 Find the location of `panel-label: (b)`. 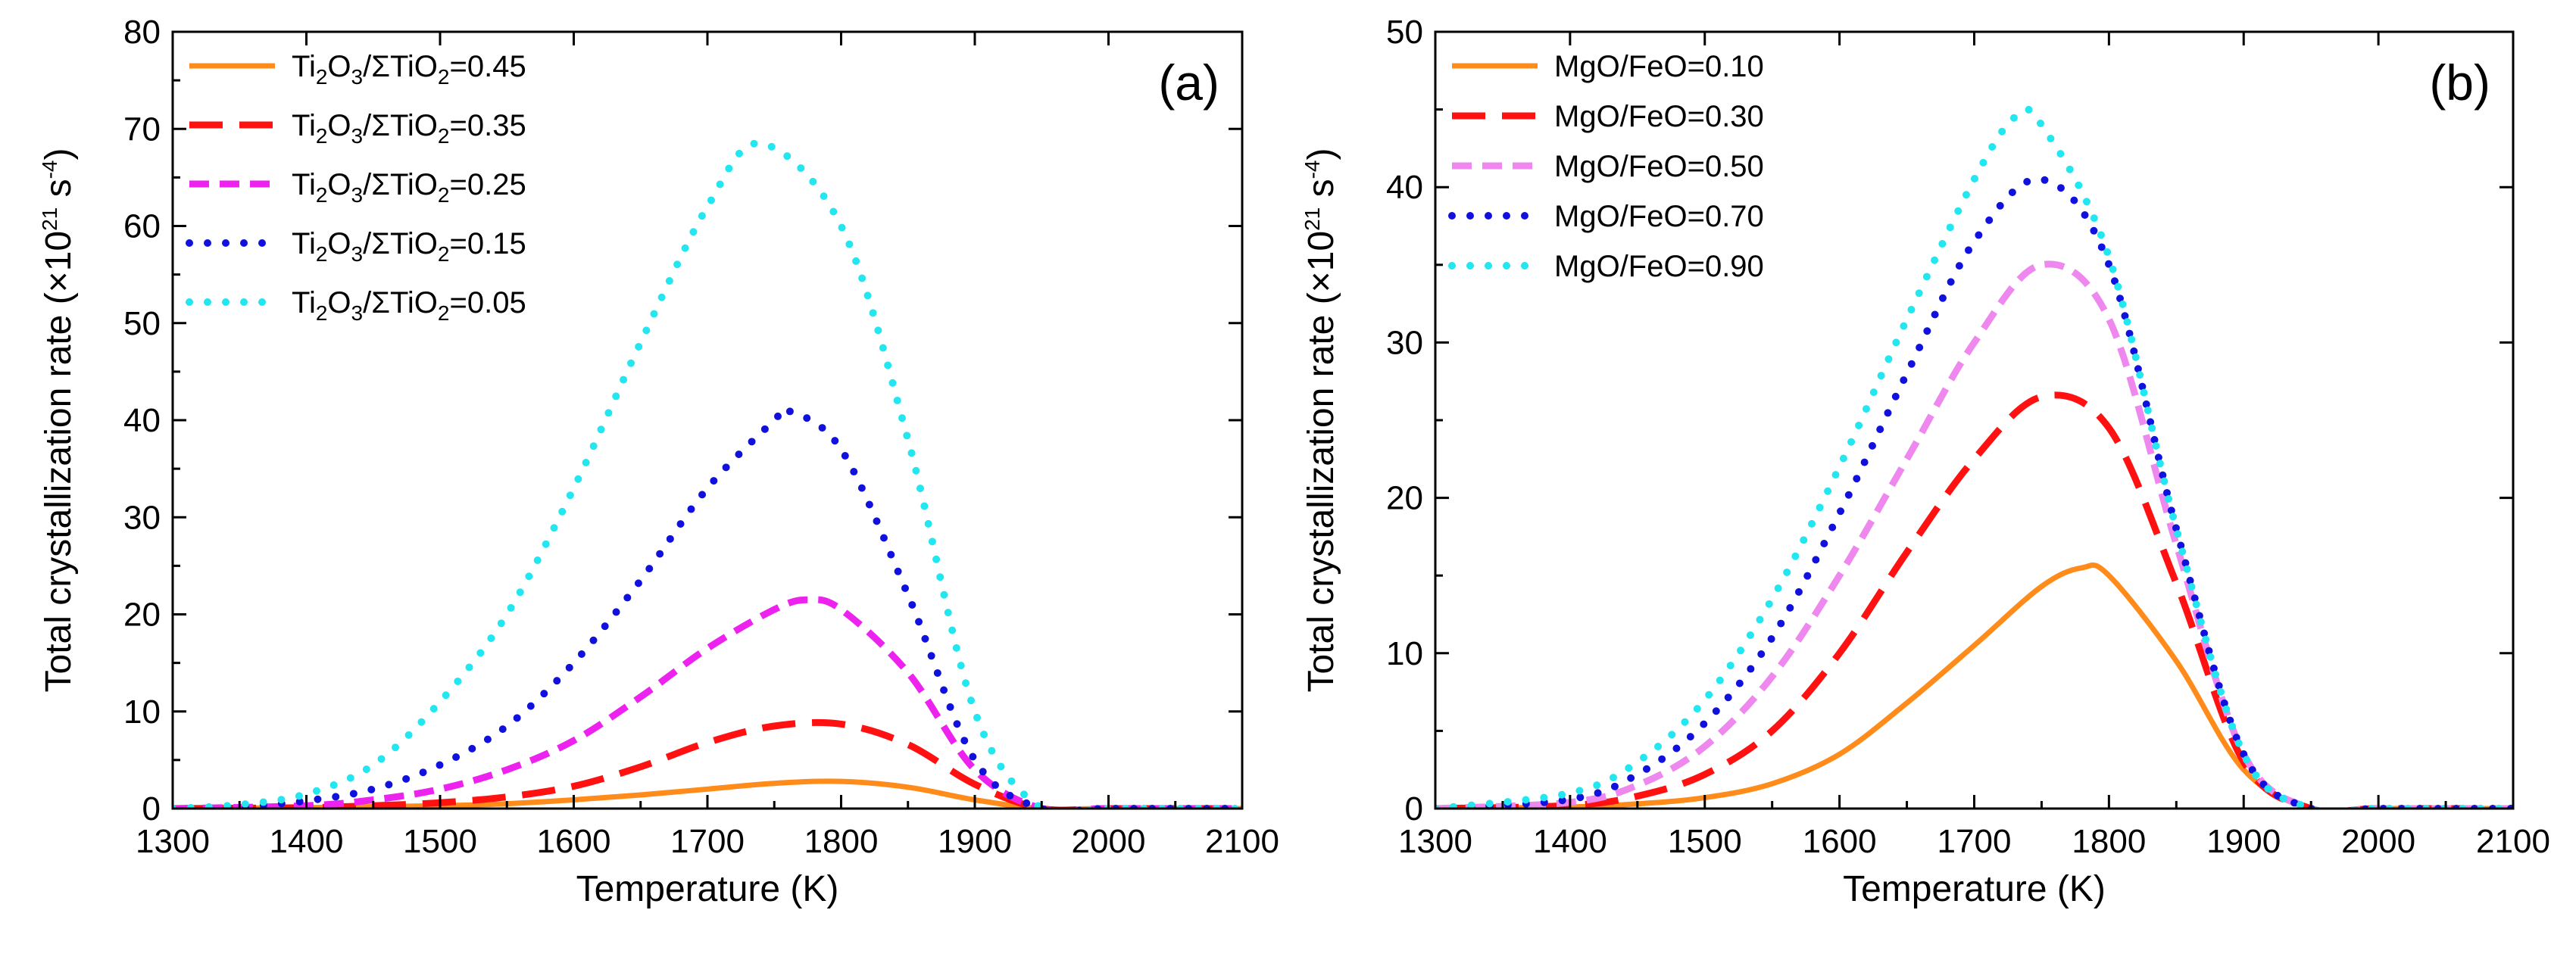

panel-label: (b) is located at coordinates (2460, 83).